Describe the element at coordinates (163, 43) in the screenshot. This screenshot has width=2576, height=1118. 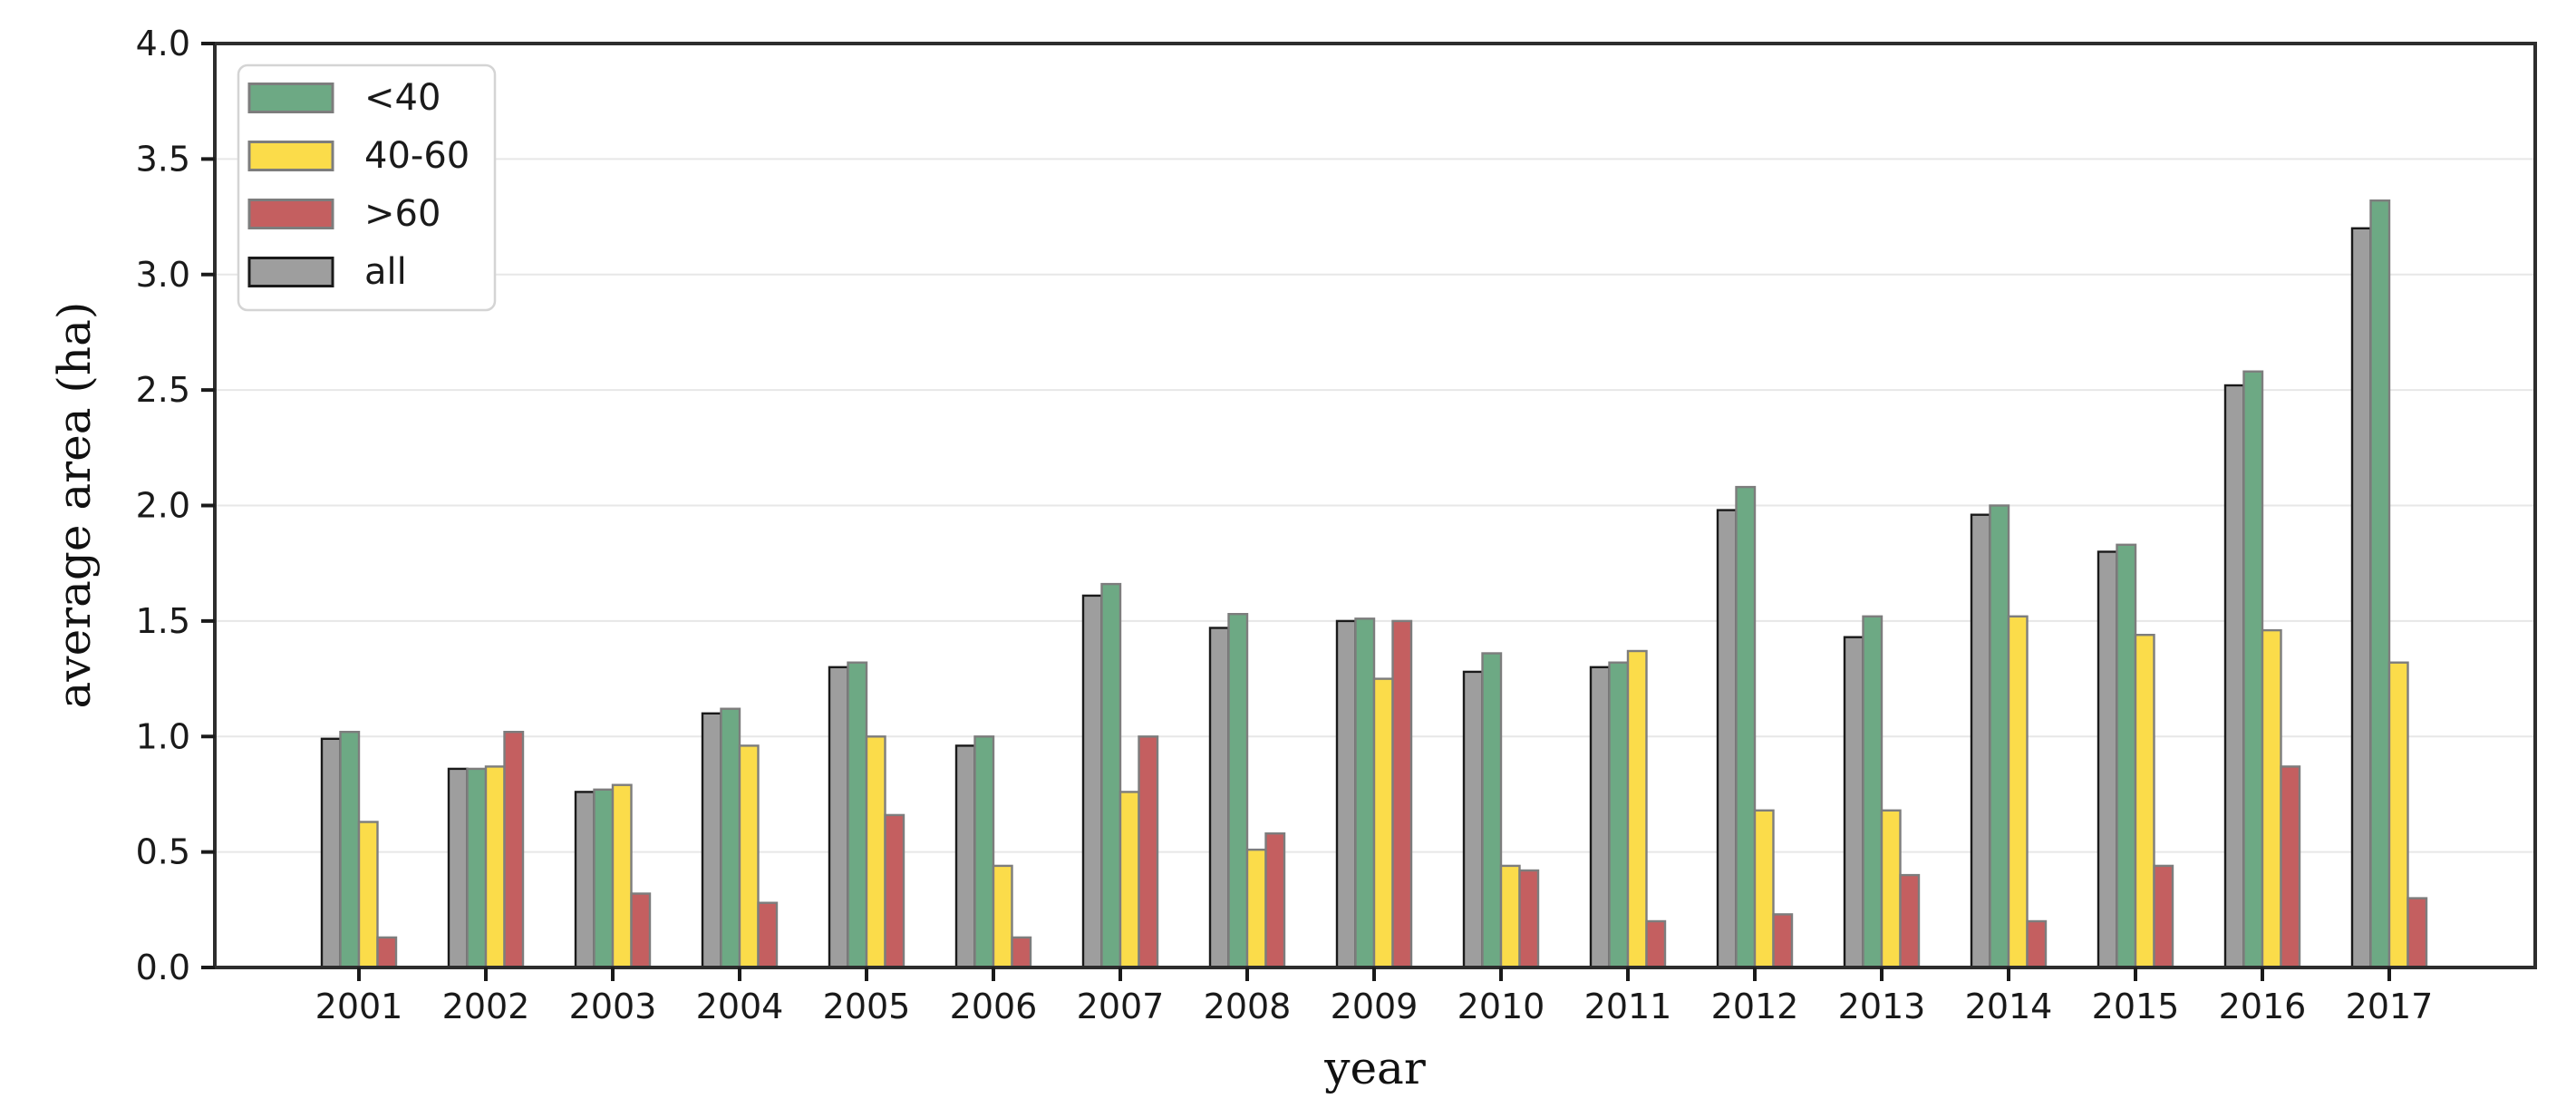
I see `y-tick-label: 4.0` at that location.